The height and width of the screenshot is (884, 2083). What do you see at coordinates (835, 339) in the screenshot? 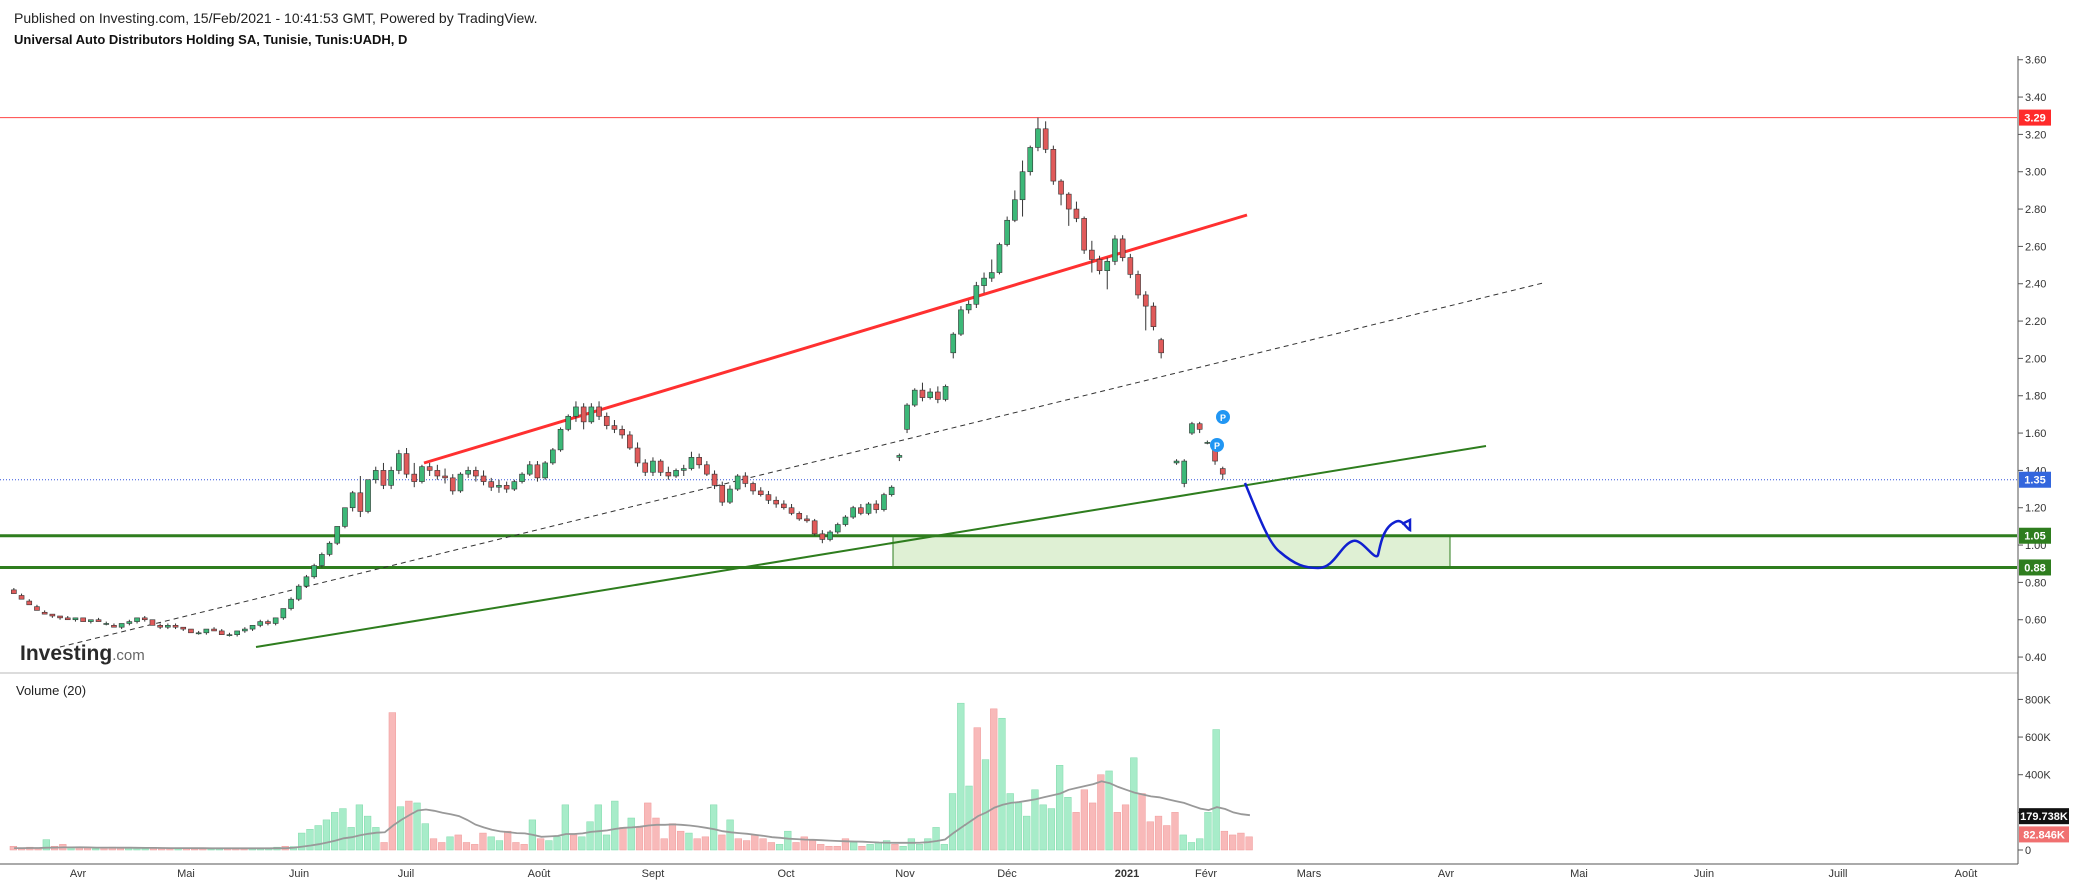
I see `resistance-trendline` at bounding box center [835, 339].